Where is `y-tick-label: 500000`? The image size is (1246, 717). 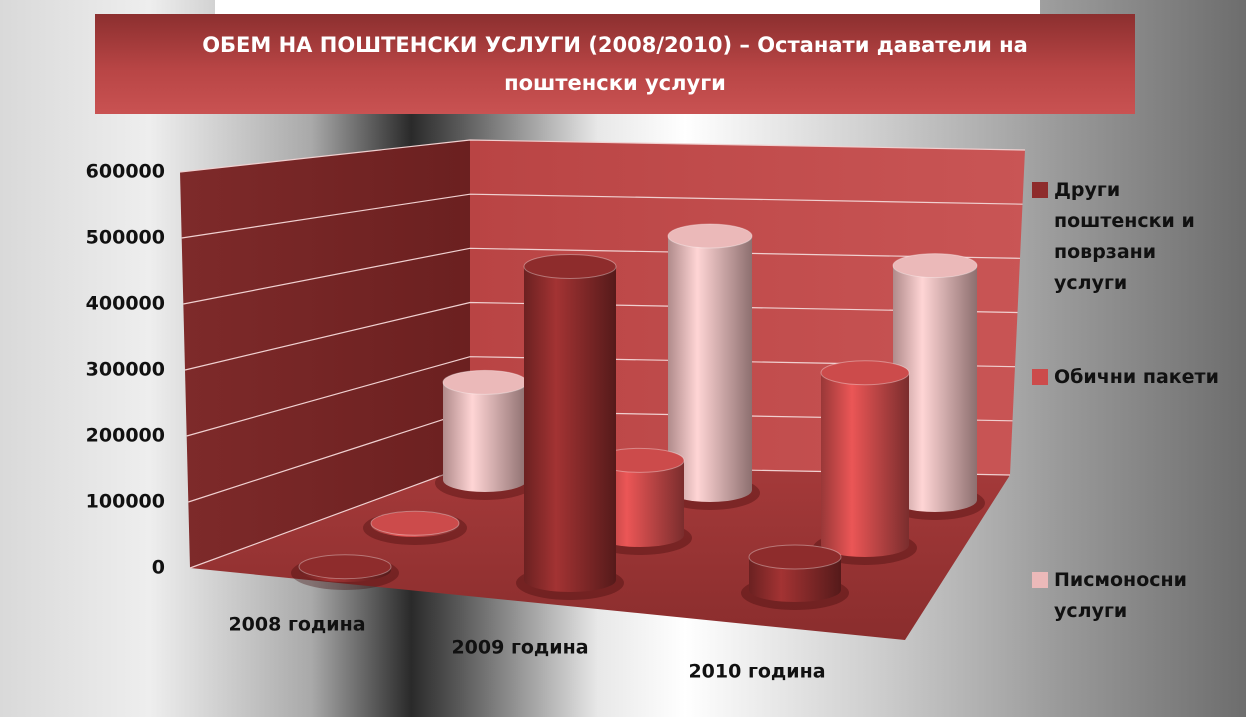 y-tick-label: 500000 is located at coordinates (125, 238).